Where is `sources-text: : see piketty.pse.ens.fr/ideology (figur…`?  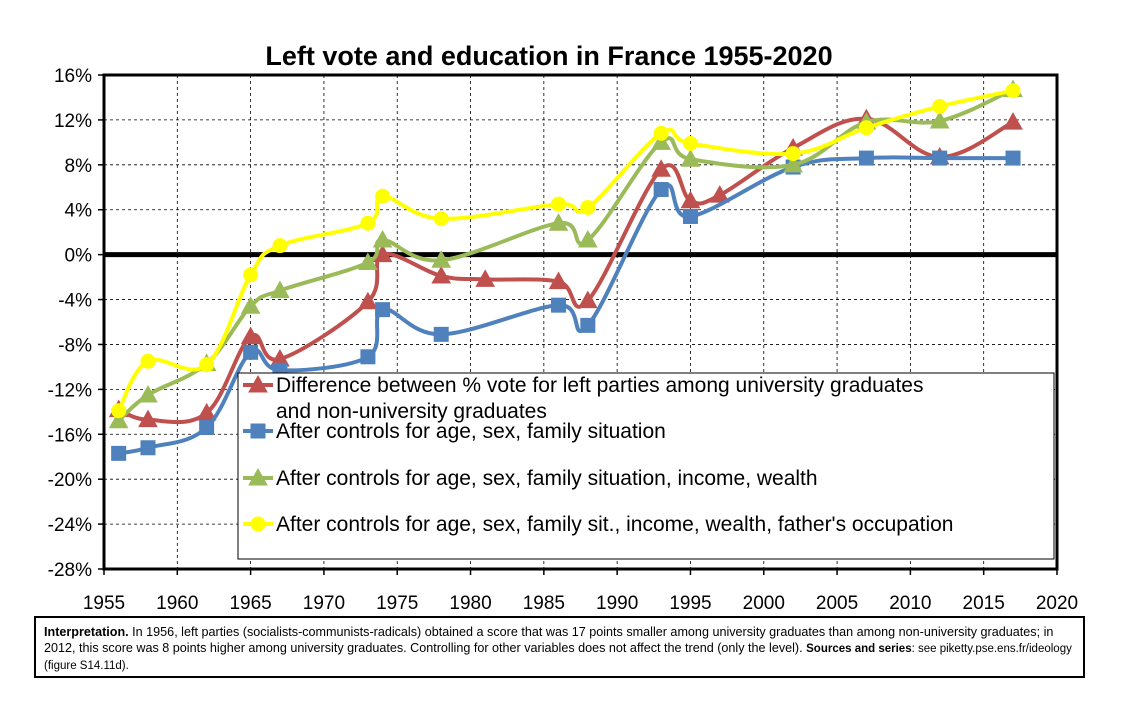 sources-text: : see piketty.pse.ens.fr/ideology (figur… is located at coordinates (558, 657).